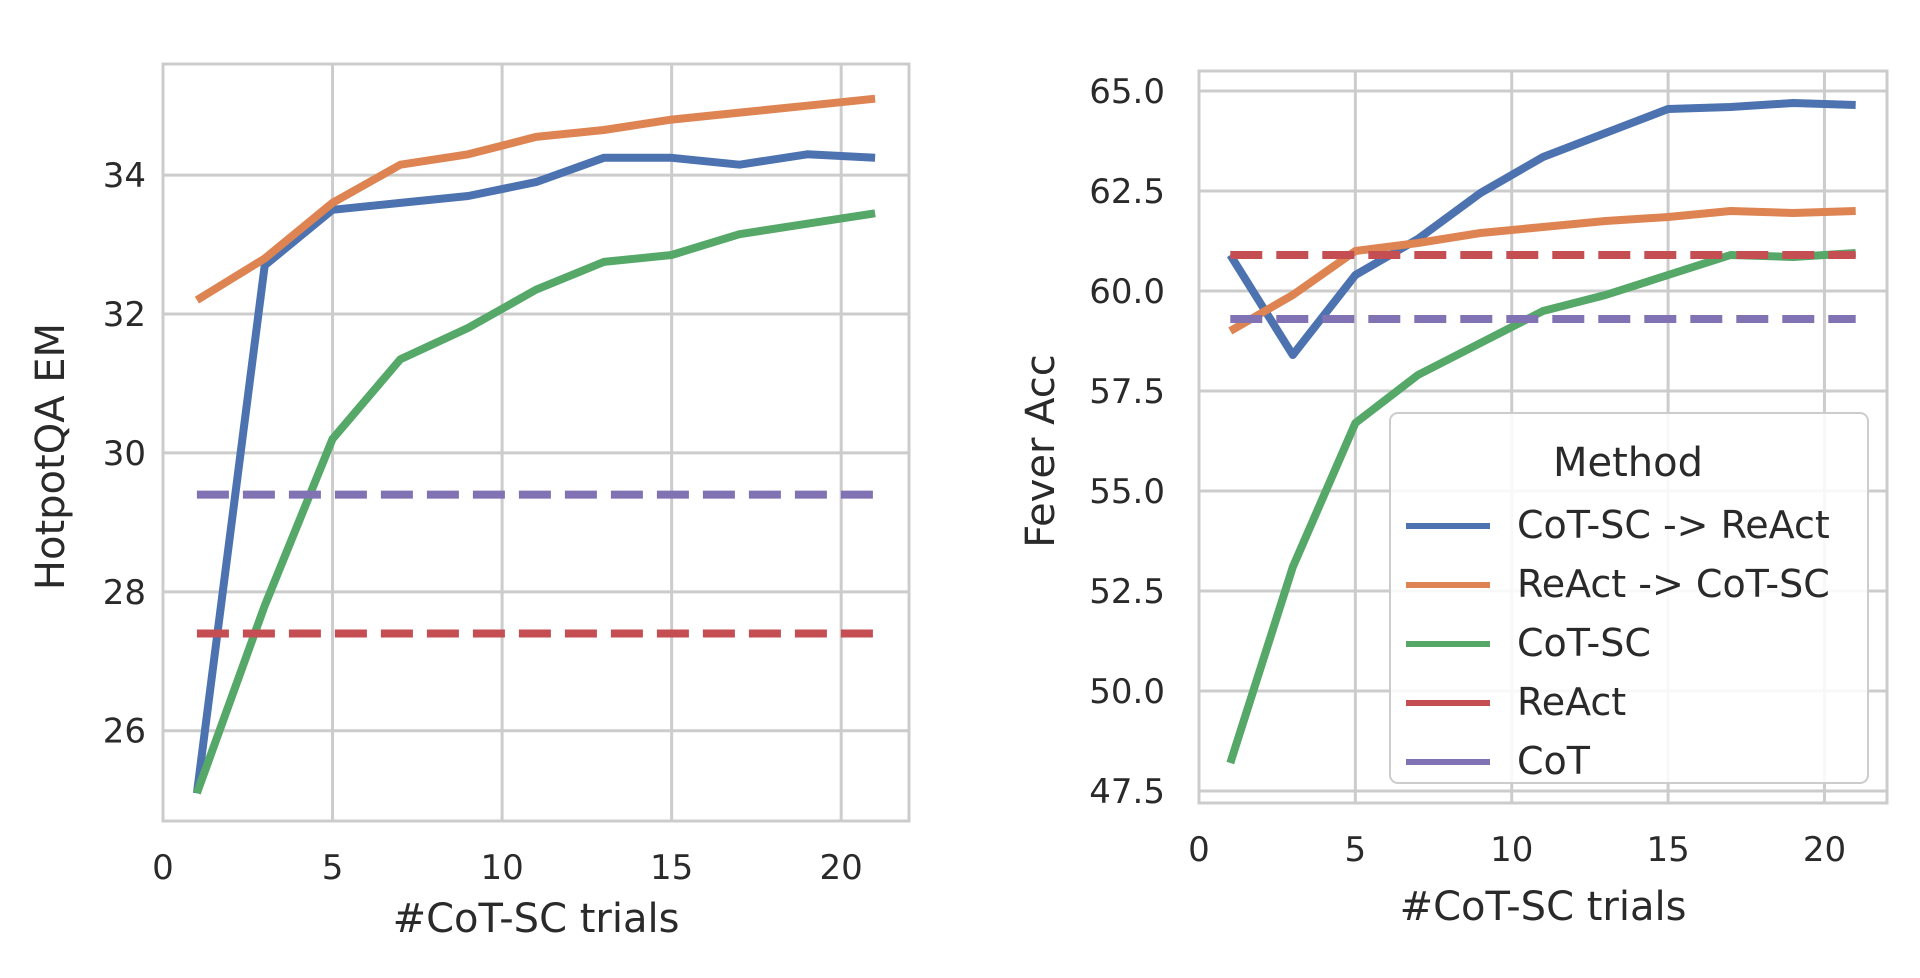 This screenshot has width=1920, height=978. What do you see at coordinates (1571, 702) in the screenshot?
I see `legend-label-react: ReAct` at bounding box center [1571, 702].